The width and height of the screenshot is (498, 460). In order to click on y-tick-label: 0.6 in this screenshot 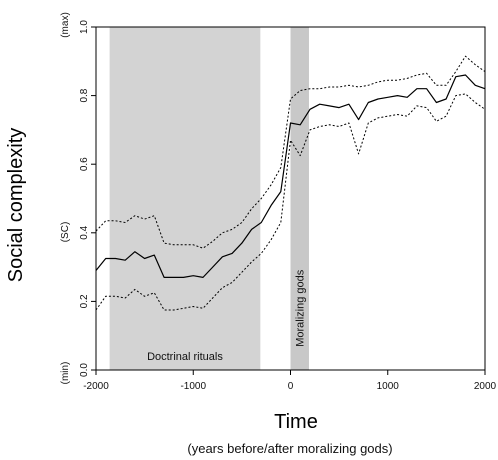, I will do `click(84, 164)`.